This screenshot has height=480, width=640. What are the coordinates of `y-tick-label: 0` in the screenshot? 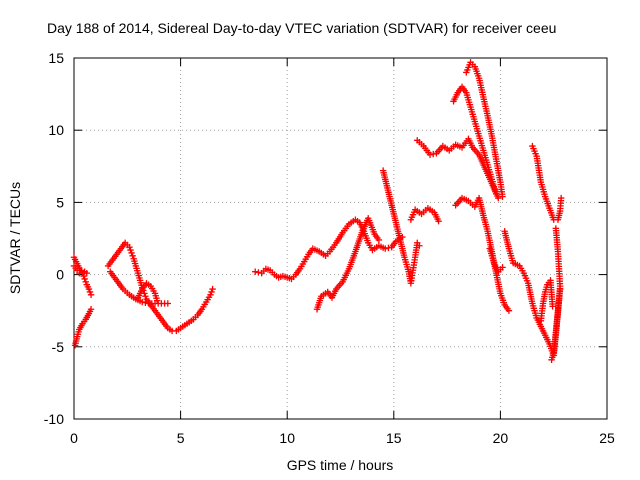 It's located at (60, 275).